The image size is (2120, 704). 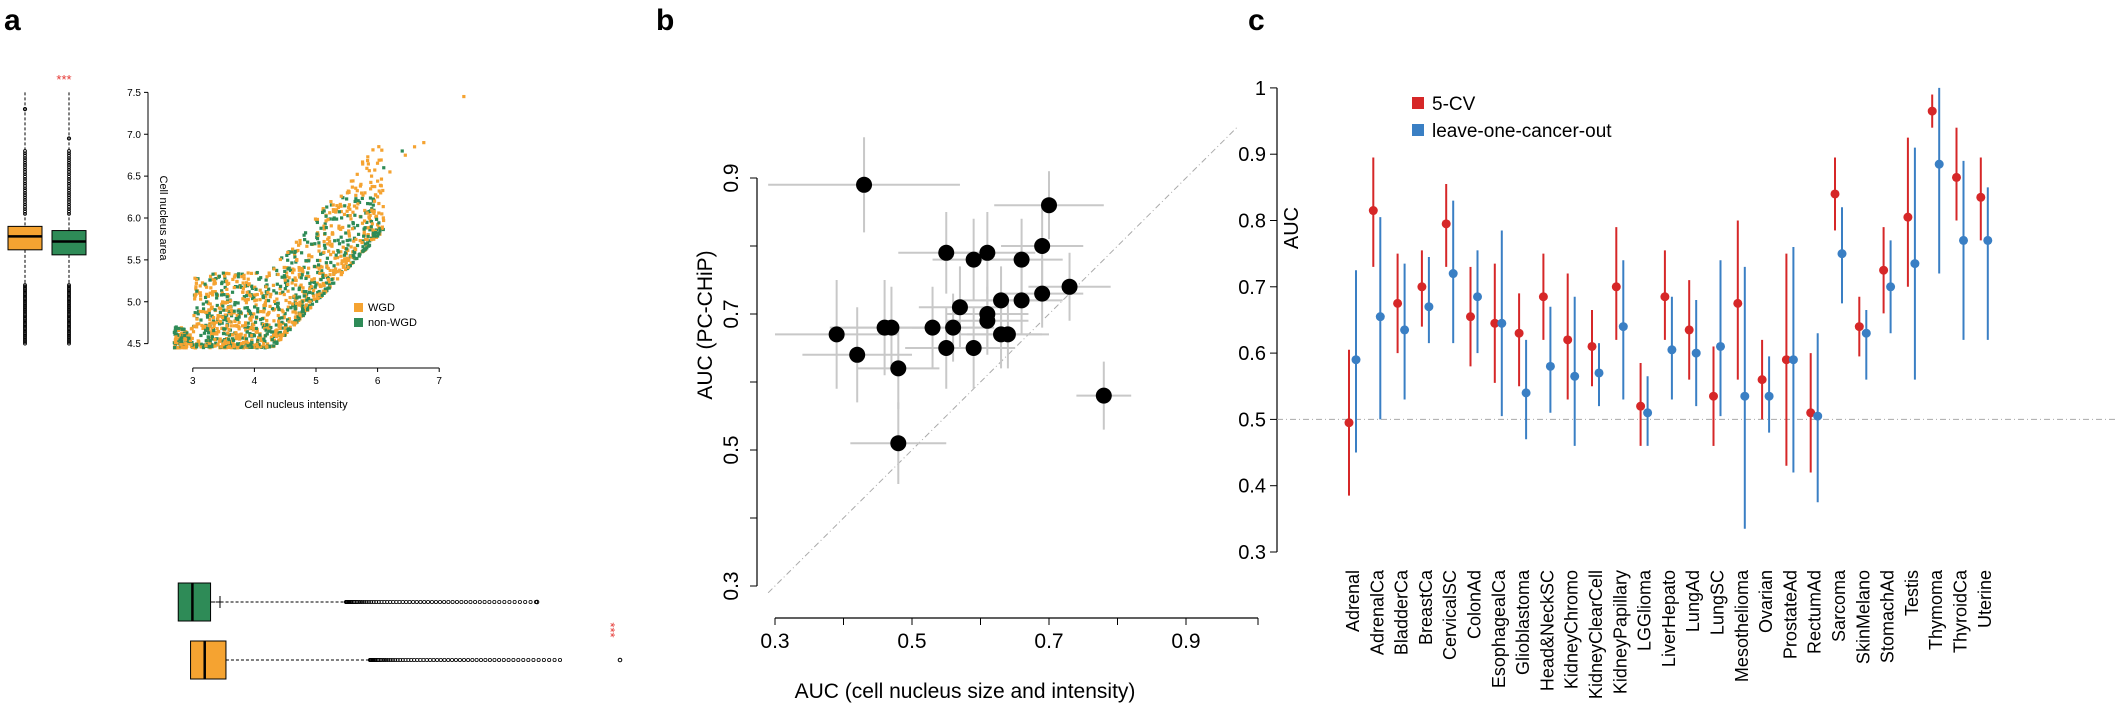 I want to click on panel-a-x-axis-label: Cell nucleus intensity, so click(x=296, y=405).